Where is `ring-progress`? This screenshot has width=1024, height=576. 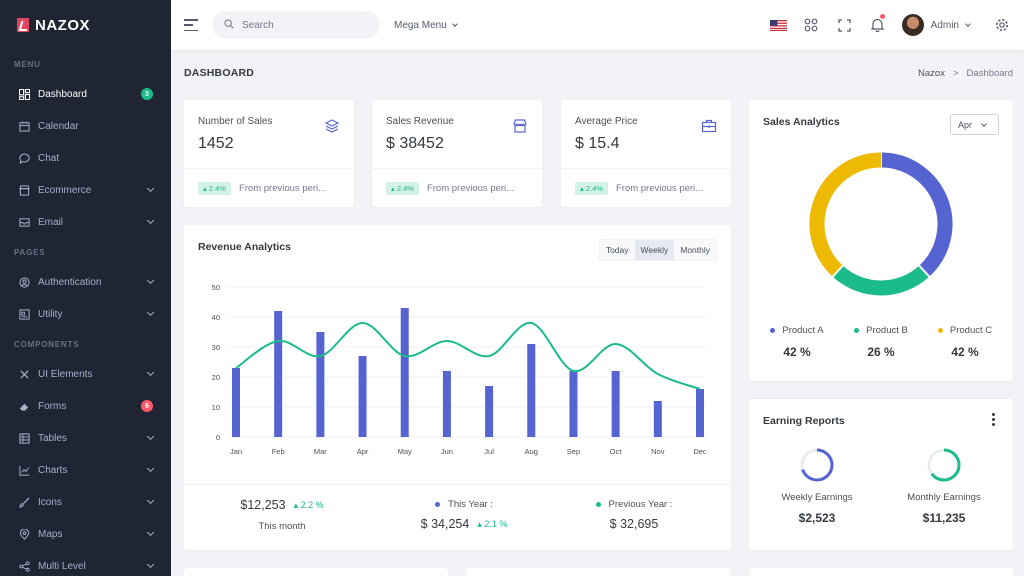 ring-progress is located at coordinates (944, 465).